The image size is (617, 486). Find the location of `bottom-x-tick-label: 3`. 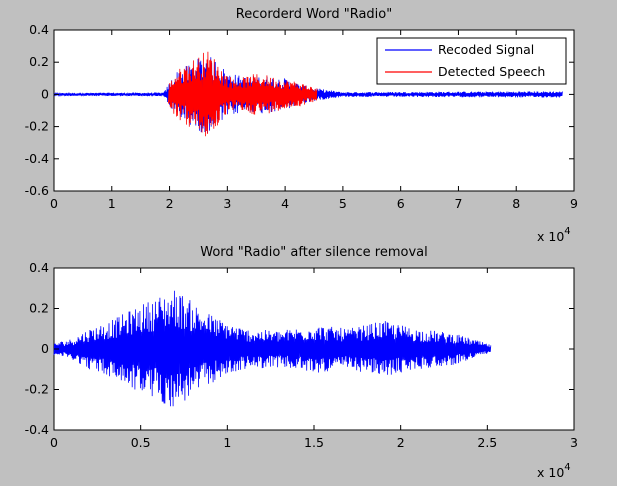

bottom-x-tick-label: 3 is located at coordinates (574, 442).